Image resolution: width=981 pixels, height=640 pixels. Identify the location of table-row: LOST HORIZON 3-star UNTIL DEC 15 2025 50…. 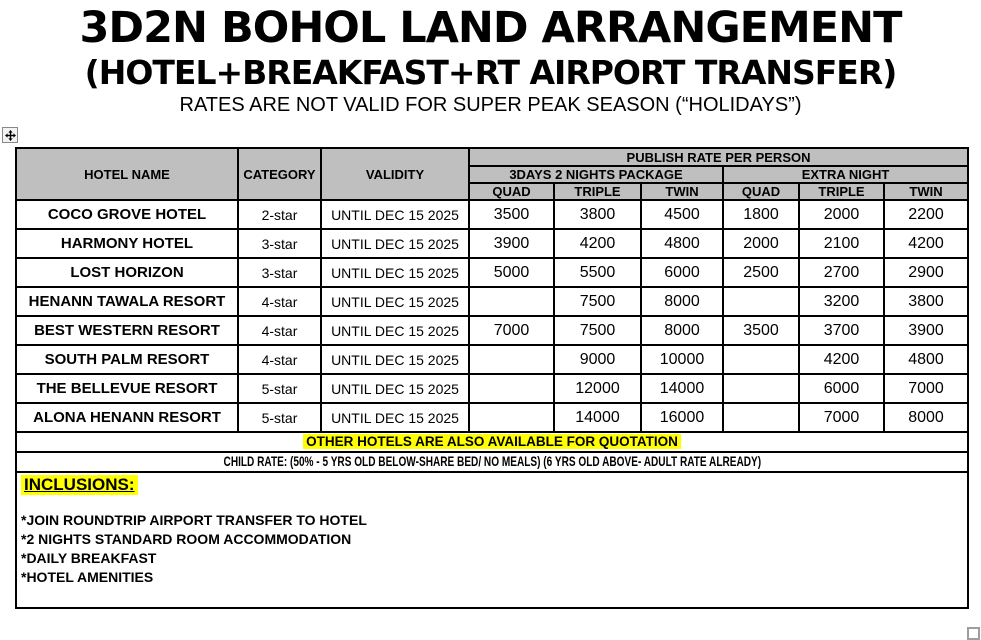
(492, 272).